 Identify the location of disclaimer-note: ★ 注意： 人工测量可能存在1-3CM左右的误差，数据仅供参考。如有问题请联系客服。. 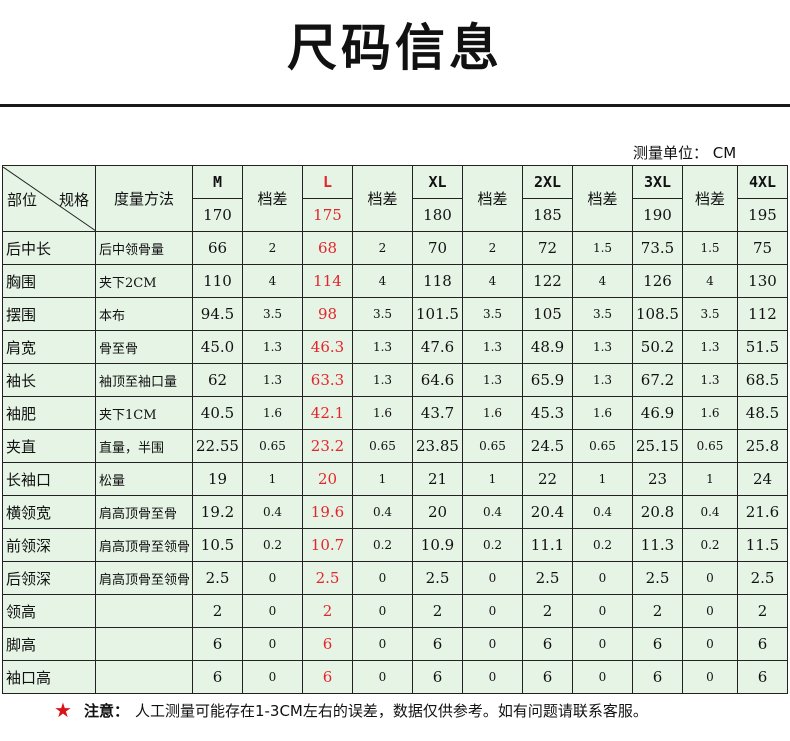
(351, 710).